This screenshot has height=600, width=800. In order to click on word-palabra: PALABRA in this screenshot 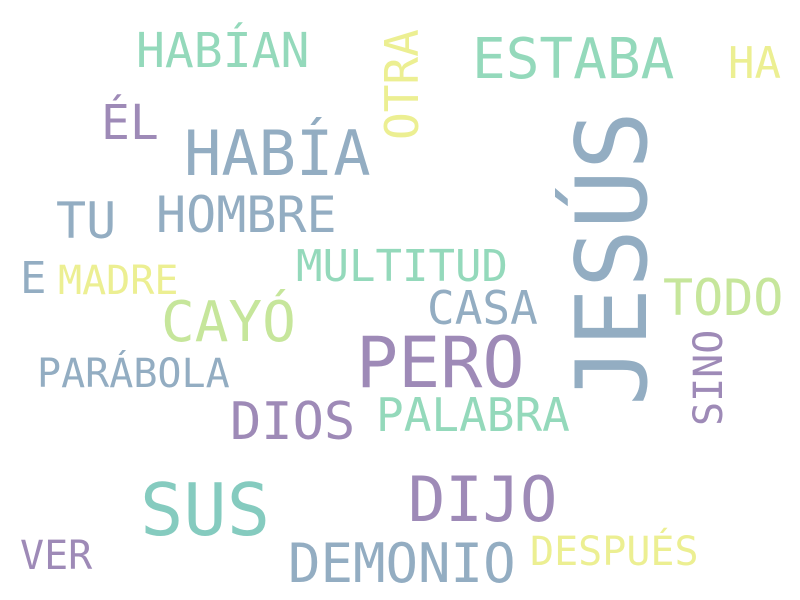, I will do `click(473, 415)`.